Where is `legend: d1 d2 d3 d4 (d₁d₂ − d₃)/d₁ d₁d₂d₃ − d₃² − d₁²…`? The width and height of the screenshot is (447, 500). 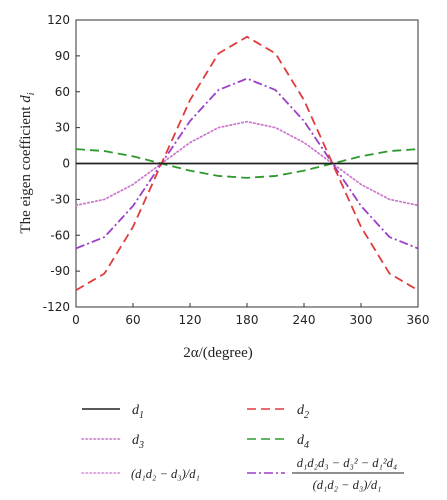
legend: d1 d2 d3 d4 (d₁d₂ − d₃)/d₁ d₁d₂d₃ − d₃² − d₁²… is located at coordinates (242, 447).